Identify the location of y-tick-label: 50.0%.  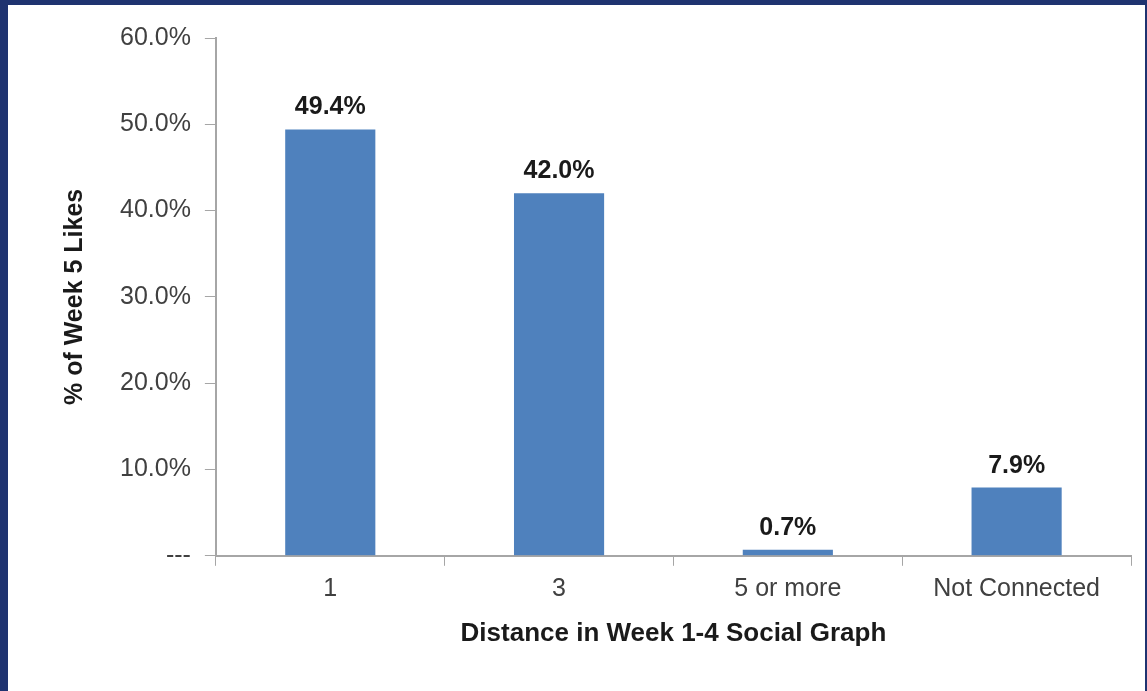
(155, 122).